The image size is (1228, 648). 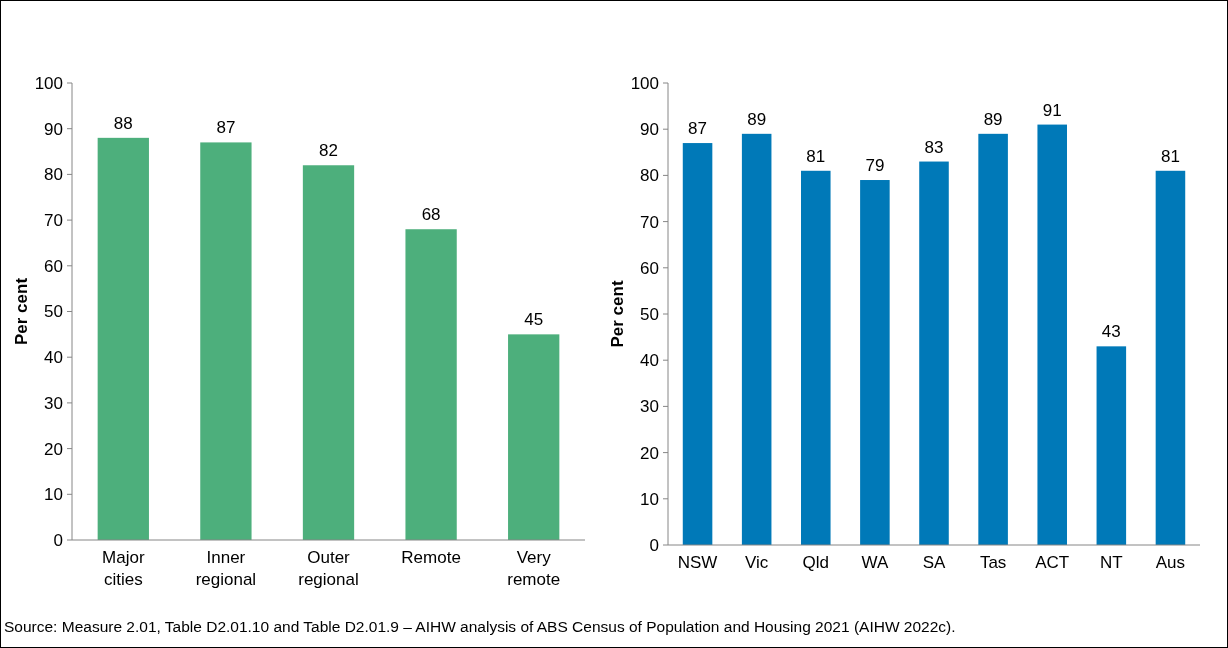 I want to click on x-tick-label: Tas, so click(x=993, y=562).